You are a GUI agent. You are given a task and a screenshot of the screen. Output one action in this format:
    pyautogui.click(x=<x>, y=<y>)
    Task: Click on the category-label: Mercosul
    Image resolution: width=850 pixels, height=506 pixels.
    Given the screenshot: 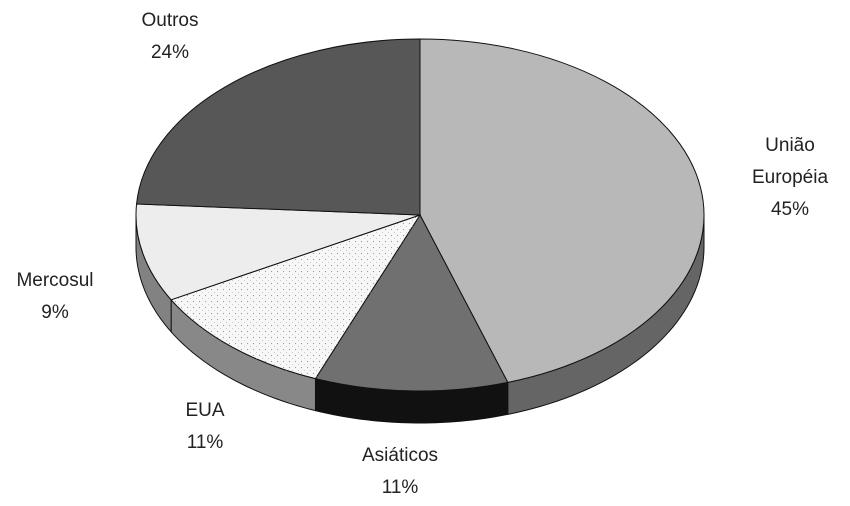 What is the action you would take?
    pyautogui.click(x=55, y=280)
    